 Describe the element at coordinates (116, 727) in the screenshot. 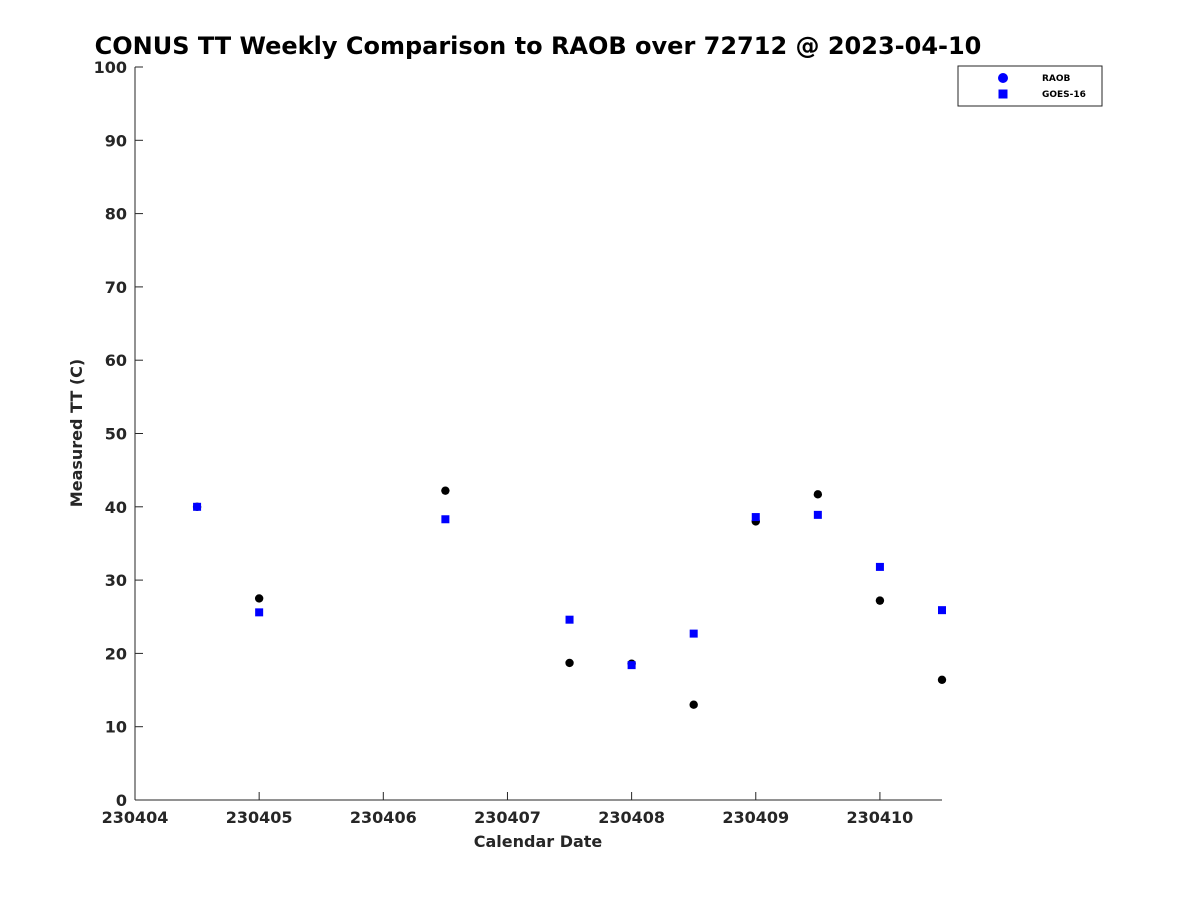

I see `y-tick-label: 10` at that location.